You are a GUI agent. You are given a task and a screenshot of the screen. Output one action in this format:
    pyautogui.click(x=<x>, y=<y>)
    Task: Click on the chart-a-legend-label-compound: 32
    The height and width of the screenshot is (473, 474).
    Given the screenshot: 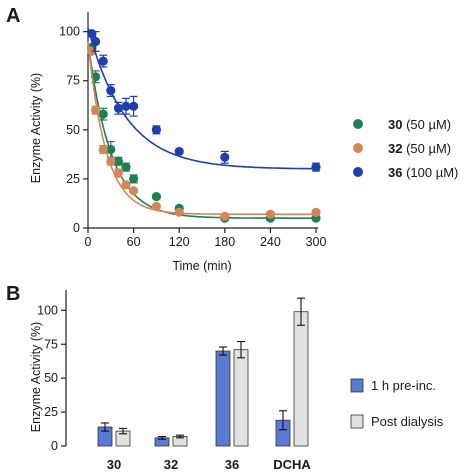 What is the action you would take?
    pyautogui.click(x=395, y=148)
    